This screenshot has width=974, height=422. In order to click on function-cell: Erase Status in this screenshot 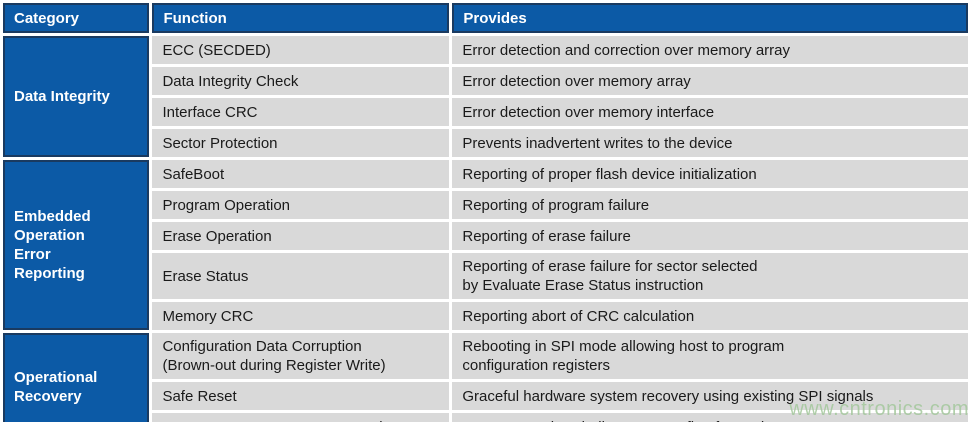, I will do `click(301, 276)`.